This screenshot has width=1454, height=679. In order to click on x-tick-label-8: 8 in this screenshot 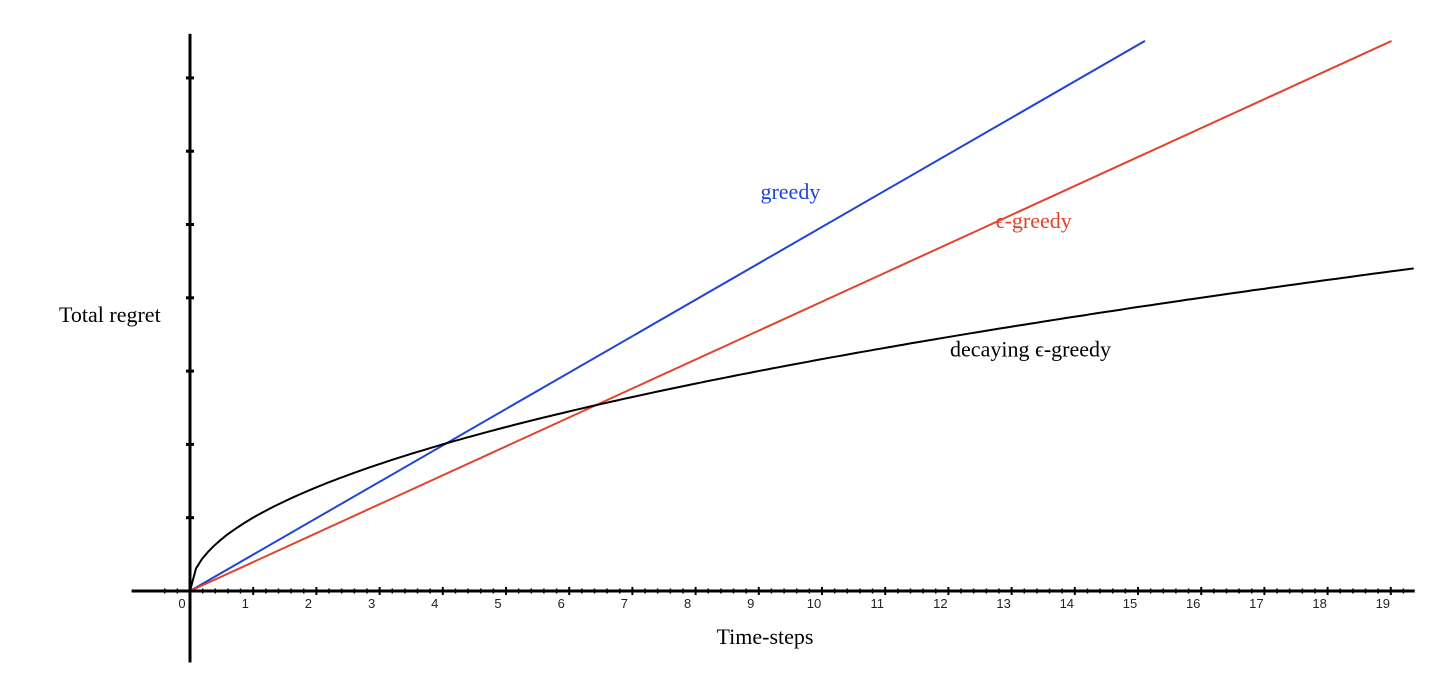, I will do `click(687, 603)`.